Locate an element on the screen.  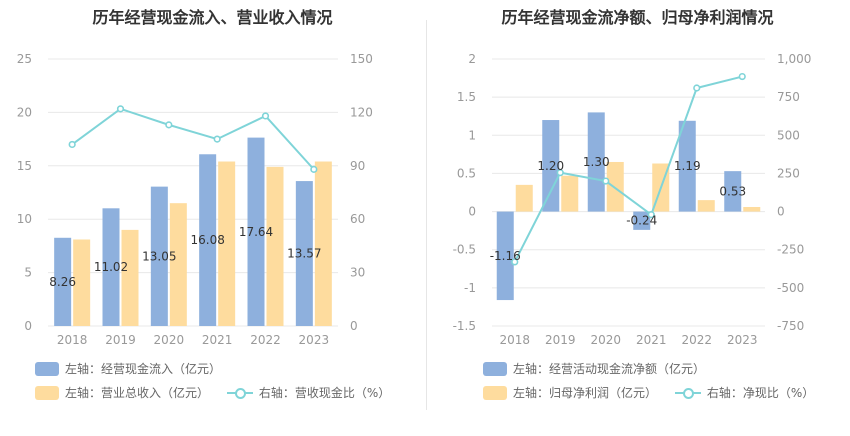
data-label-6: 13.57 is located at coordinates (304, 254).